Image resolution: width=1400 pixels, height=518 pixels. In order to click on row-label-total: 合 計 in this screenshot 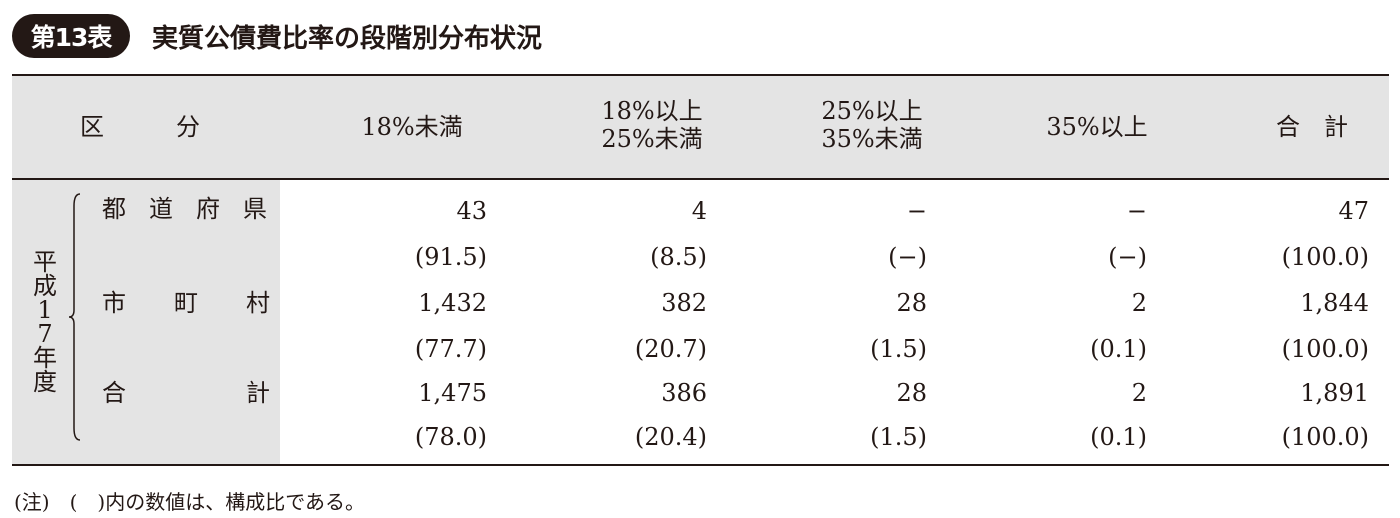, I will do `click(186, 393)`.